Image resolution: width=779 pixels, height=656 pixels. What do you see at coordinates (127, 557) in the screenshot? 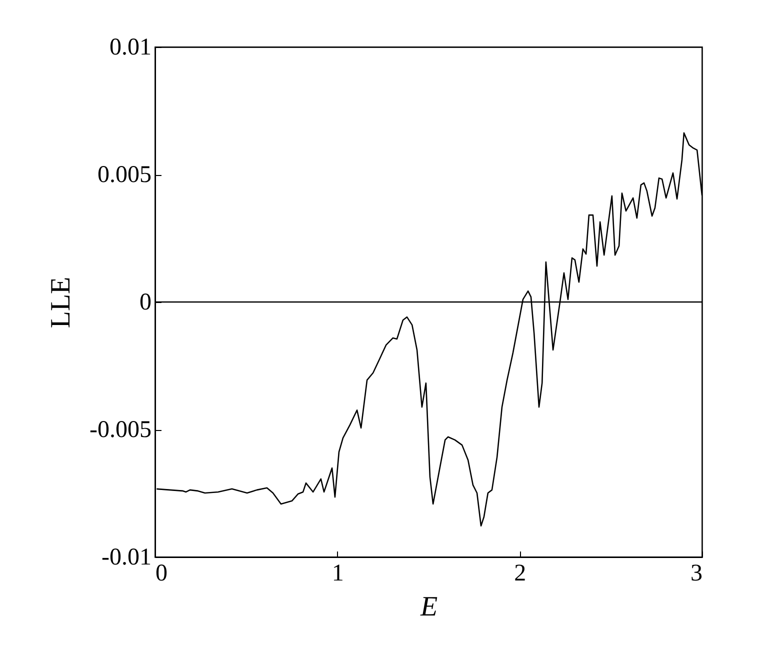
I see `y-tick-label: -0.01` at bounding box center [127, 557].